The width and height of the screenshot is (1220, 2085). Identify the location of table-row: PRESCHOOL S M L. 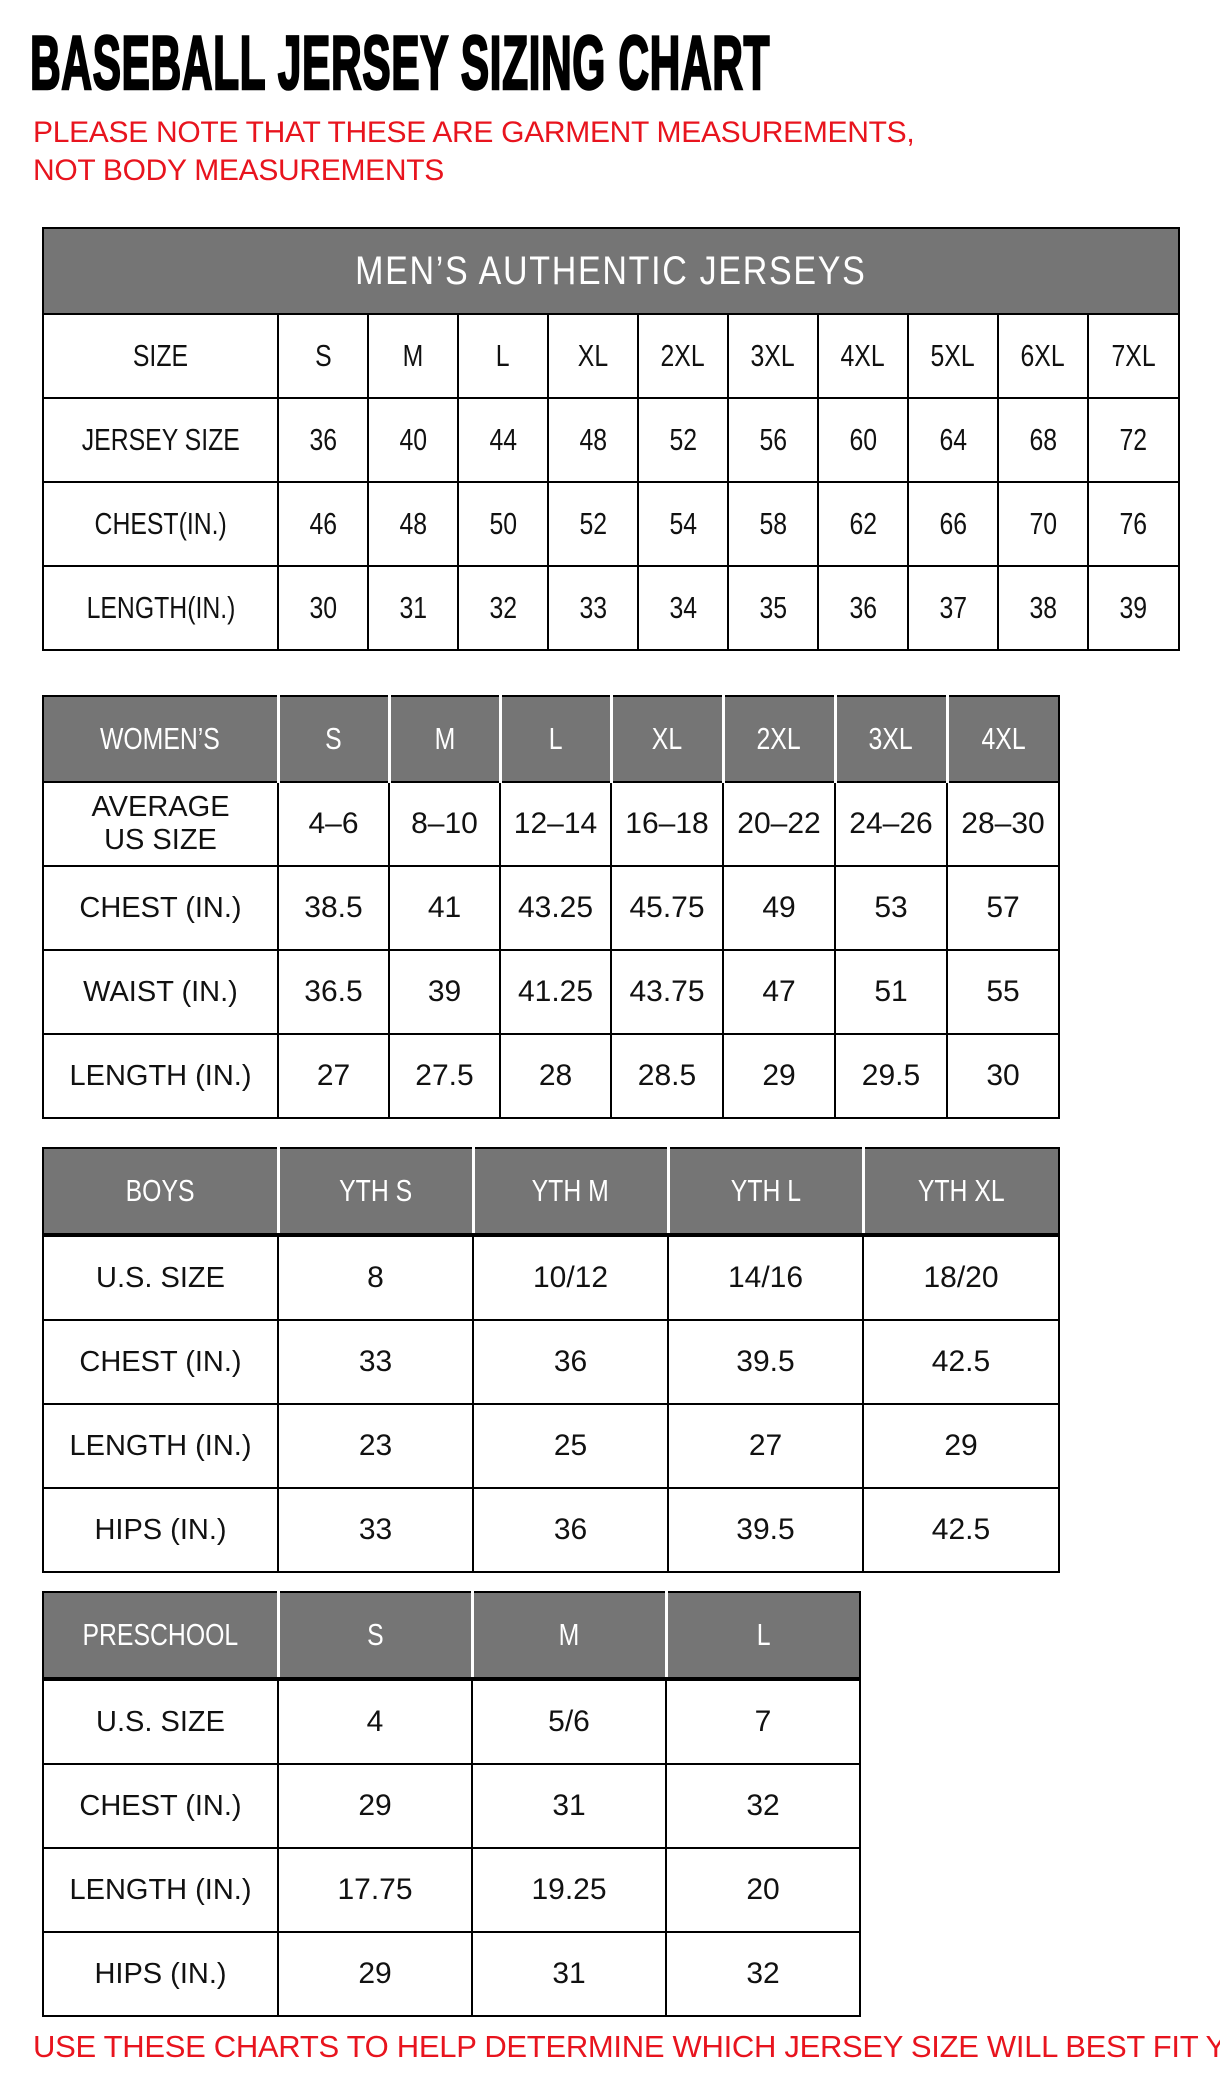
(451, 1636).